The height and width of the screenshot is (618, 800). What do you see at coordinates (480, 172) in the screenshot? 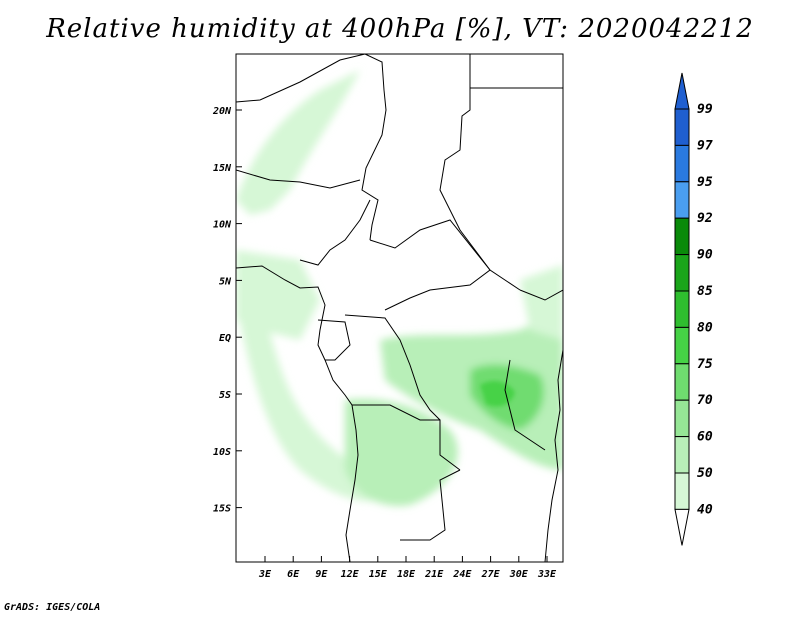
I see `border-sudan` at bounding box center [480, 172].